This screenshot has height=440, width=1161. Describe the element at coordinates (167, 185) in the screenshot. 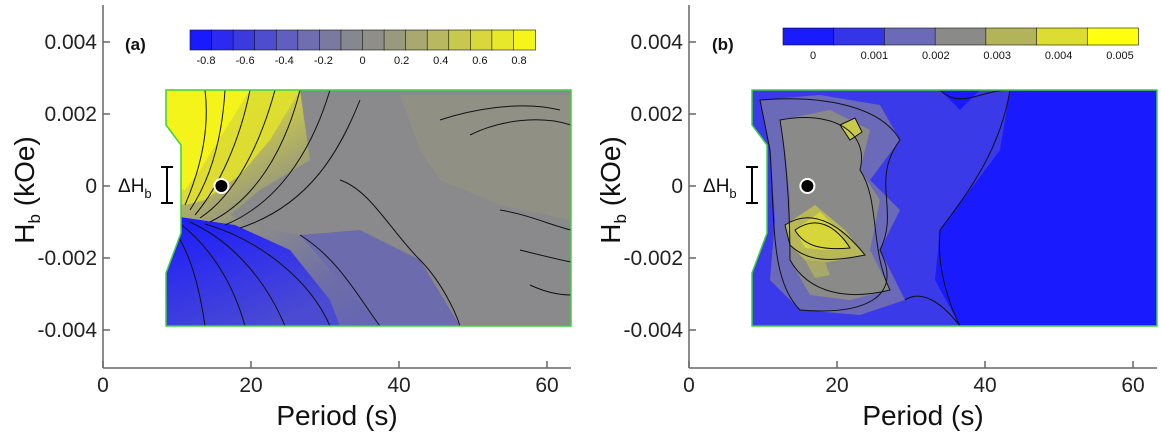

I see `panel-a-delta-bracket` at that location.